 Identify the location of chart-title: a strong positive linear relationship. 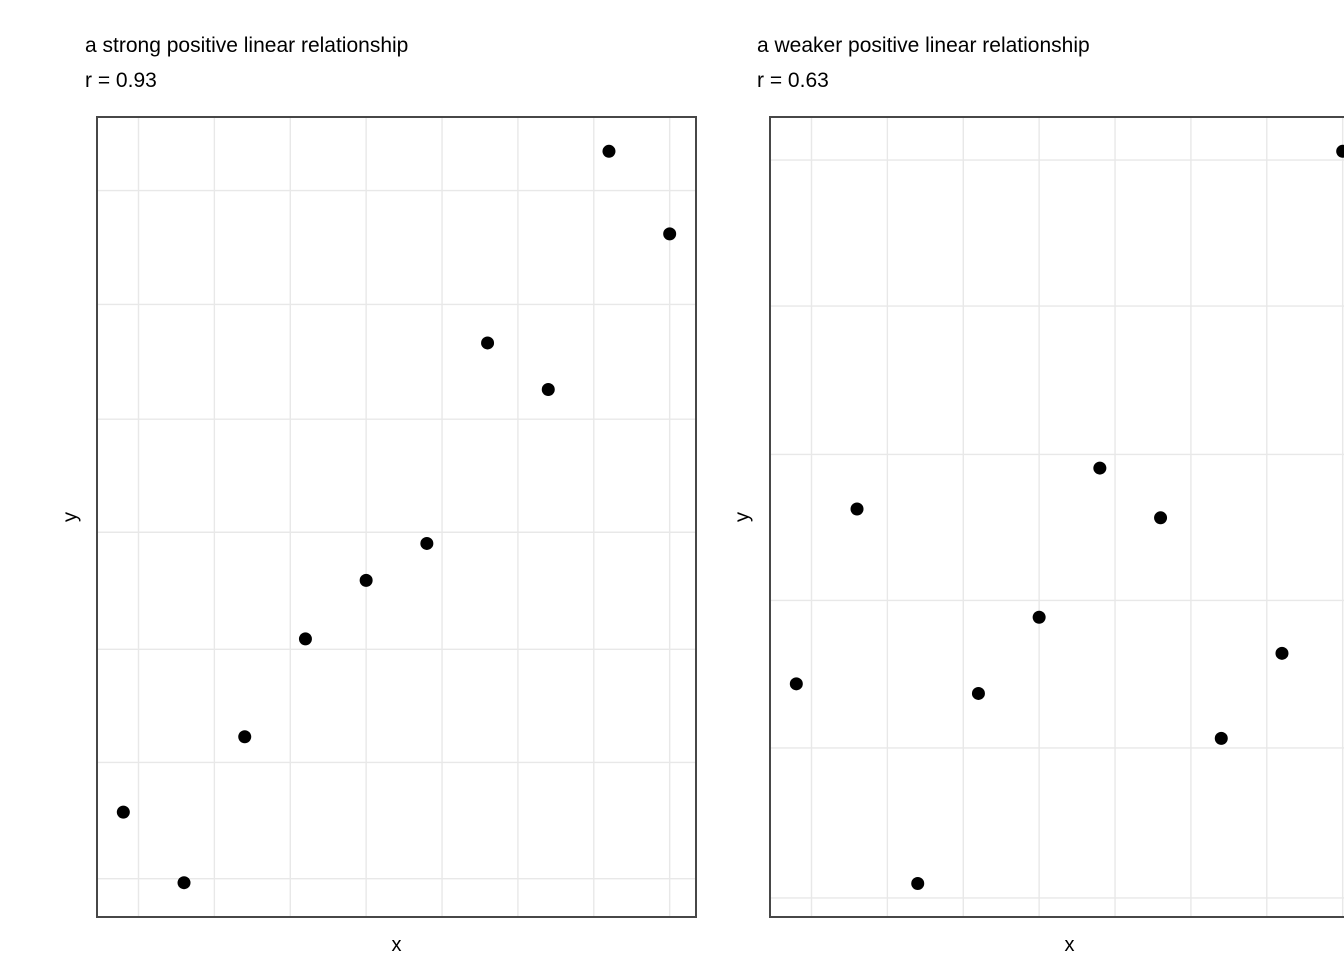
(247, 45).